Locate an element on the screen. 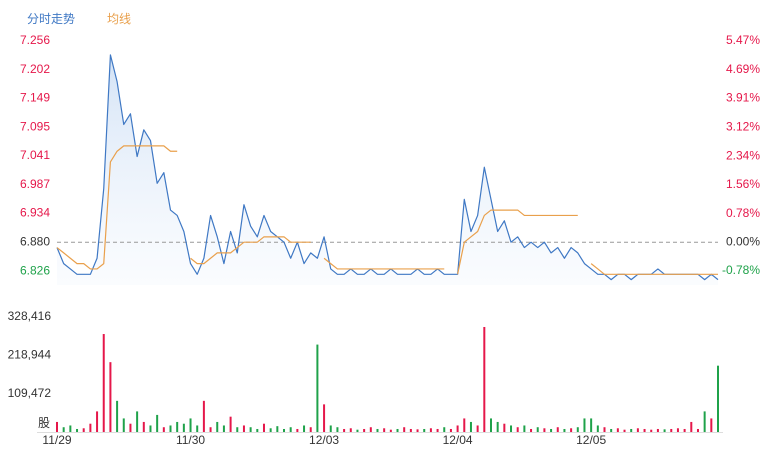  y2-tick-label: 3.12% is located at coordinates (743, 127).